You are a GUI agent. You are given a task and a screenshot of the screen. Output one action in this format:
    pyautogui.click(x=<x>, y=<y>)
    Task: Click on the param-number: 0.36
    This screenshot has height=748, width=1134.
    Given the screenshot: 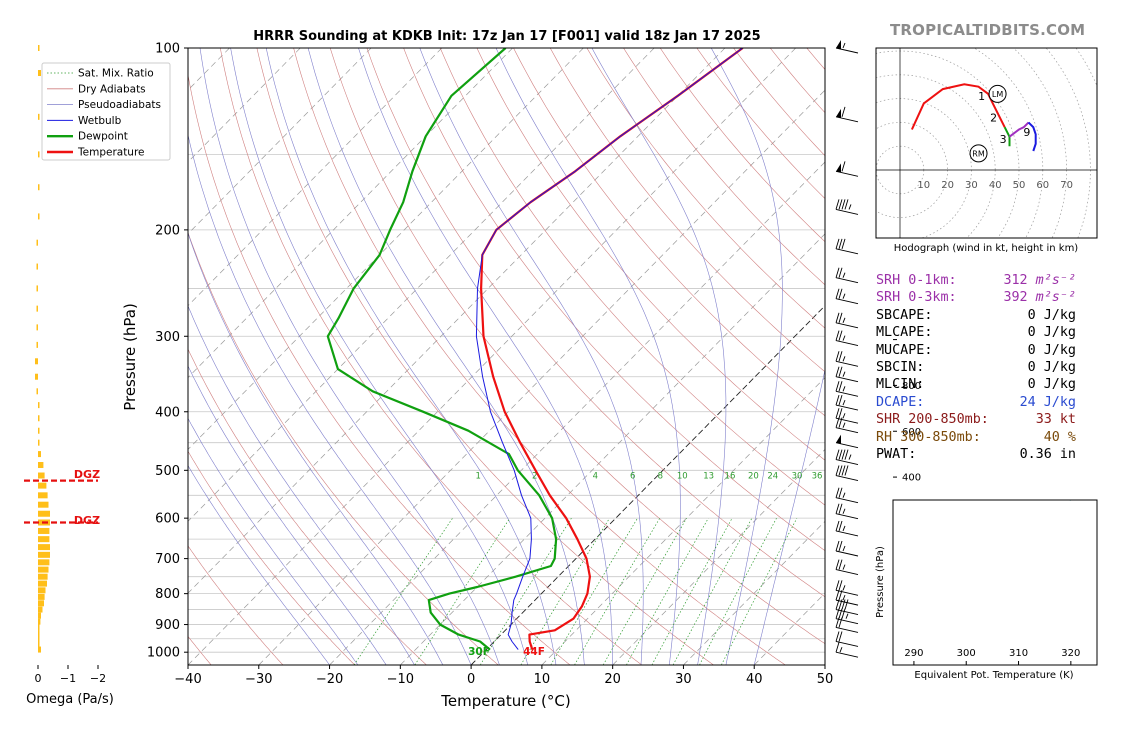 What is the action you would take?
    pyautogui.click(x=1035, y=455)
    